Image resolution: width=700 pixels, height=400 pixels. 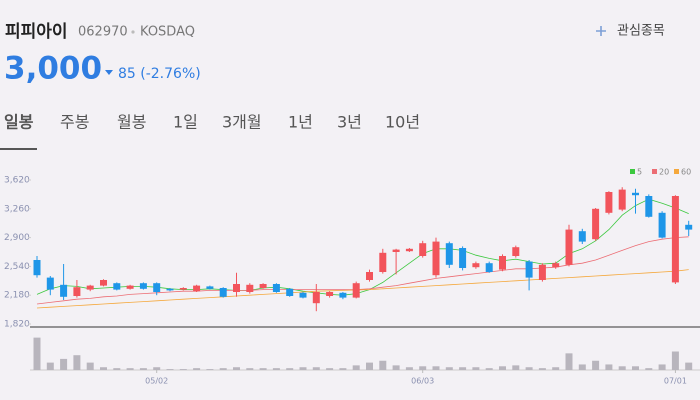 I want to click on period-tab: 일봉, so click(x=19, y=122).